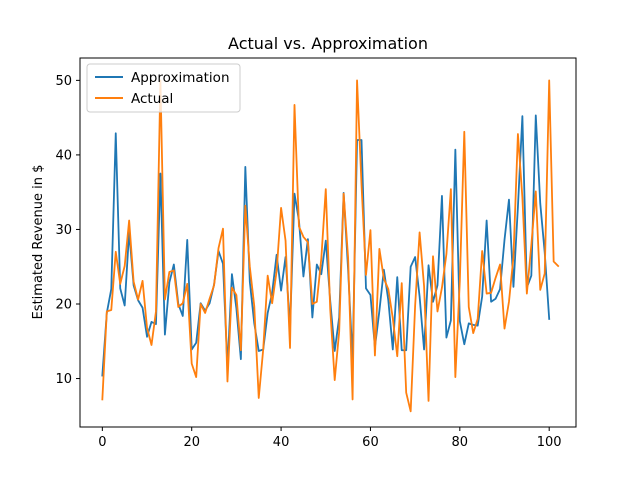  I want to click on chart-title: Actual vs. Approximation, so click(328, 43).